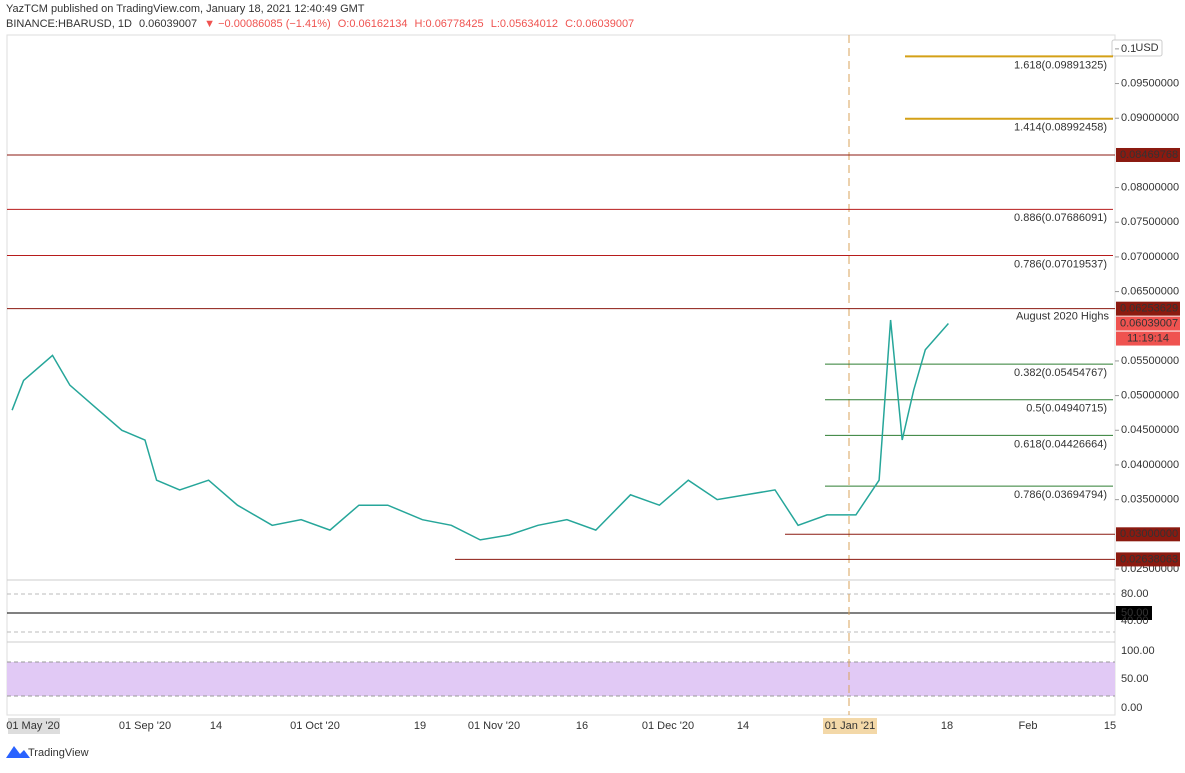 The width and height of the screenshot is (1185, 773). I want to click on fib-label: 0.382(0.05454767), so click(1060, 373).